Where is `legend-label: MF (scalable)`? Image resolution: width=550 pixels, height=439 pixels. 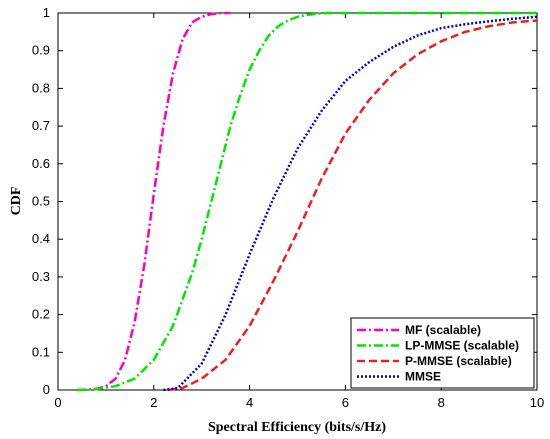
legend-label: MF (scalable) is located at coordinates (443, 330).